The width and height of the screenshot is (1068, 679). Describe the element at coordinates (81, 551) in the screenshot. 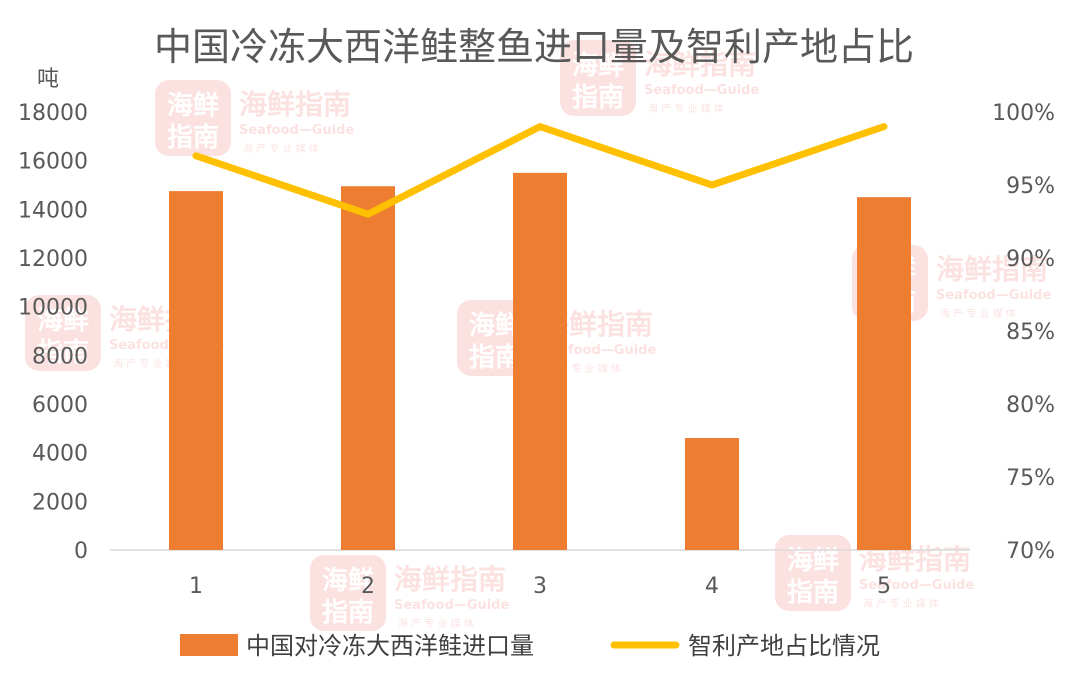

I see `left-tick-label: 0` at that location.